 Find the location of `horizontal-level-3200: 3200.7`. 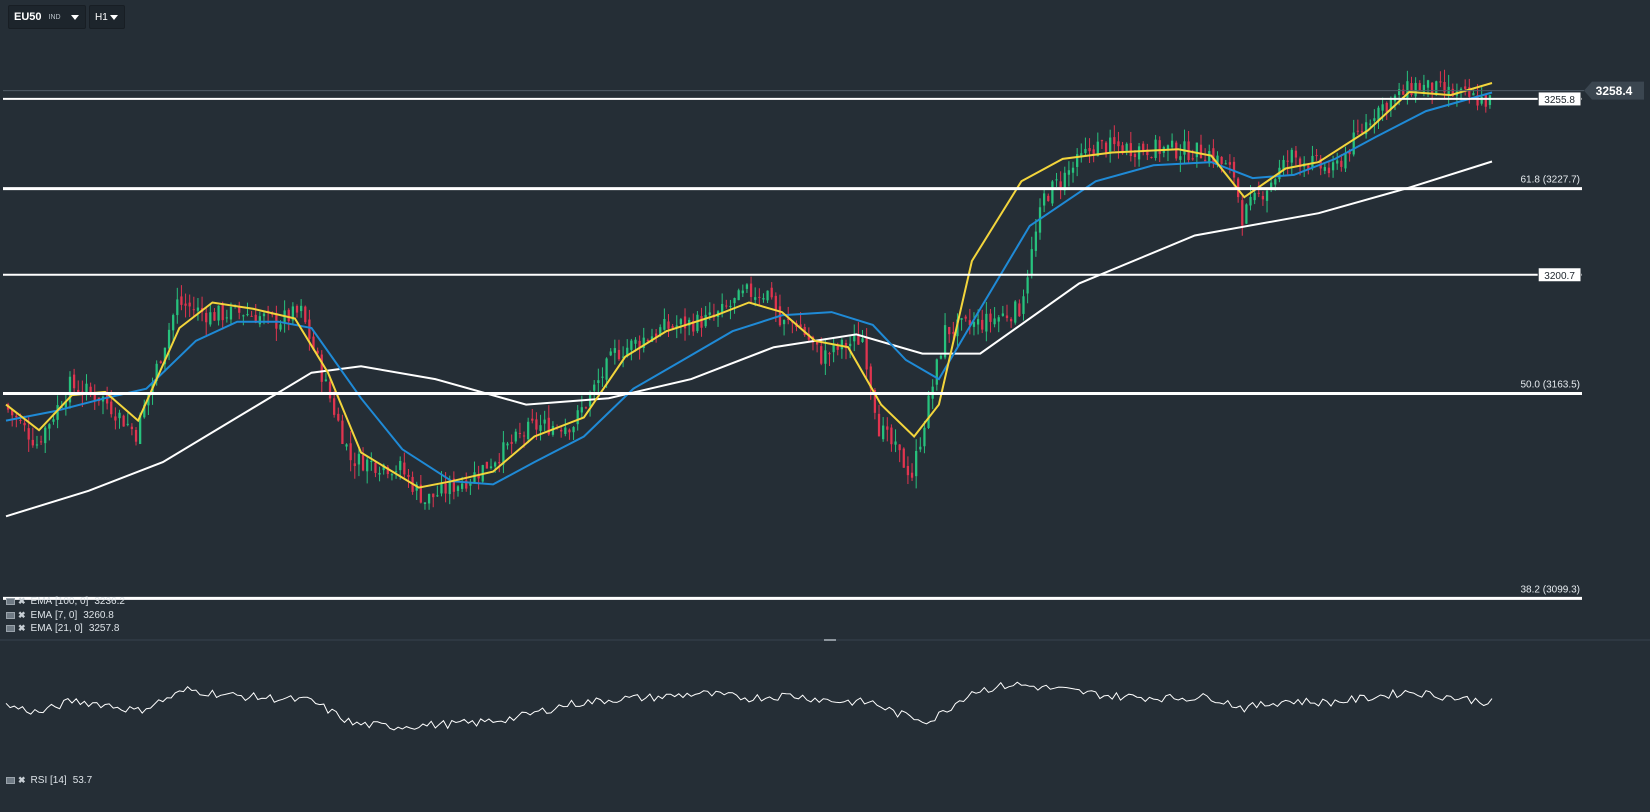

horizontal-level-3200: 3200.7 is located at coordinates (792, 275).